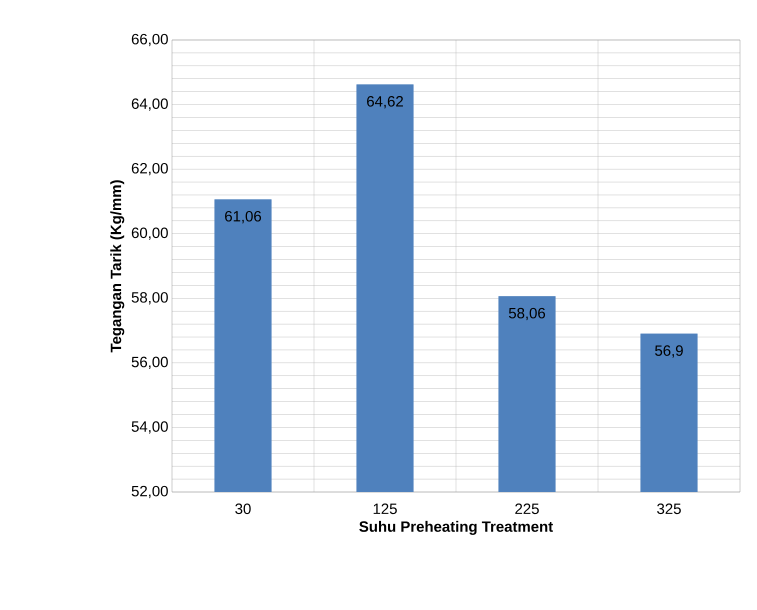 The image size is (757, 610). I want to click on y-tick-label: 58,00, so click(150, 298).